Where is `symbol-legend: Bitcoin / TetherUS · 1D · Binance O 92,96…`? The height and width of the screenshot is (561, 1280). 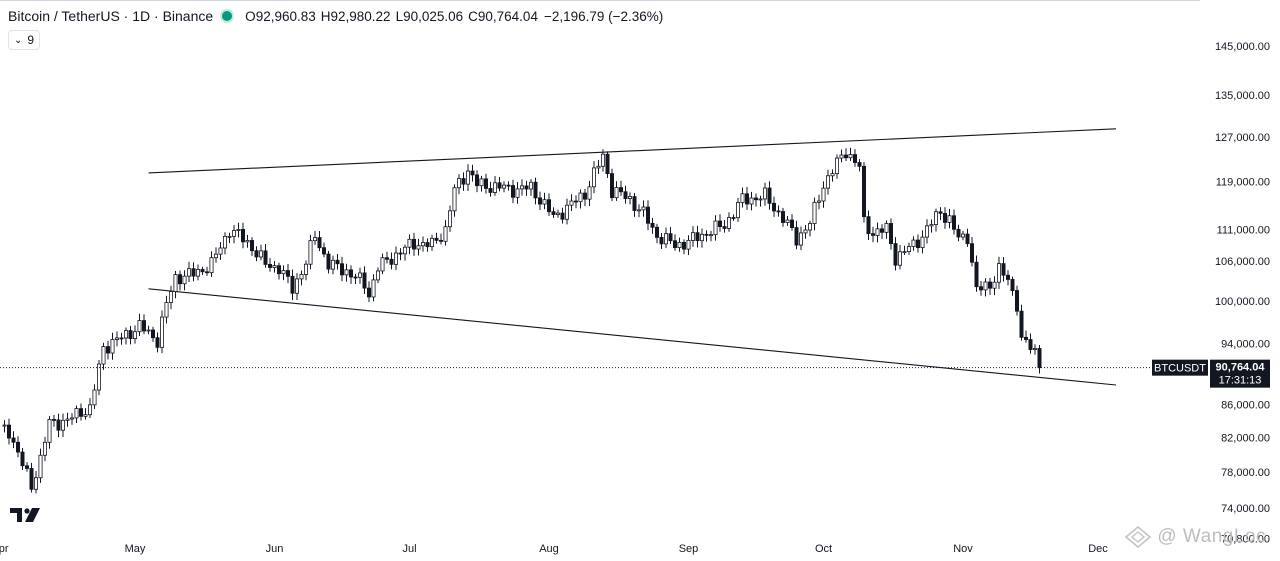 symbol-legend: Bitcoin / TetherUS · 1D · Binance O 92,96… is located at coordinates (335, 16).